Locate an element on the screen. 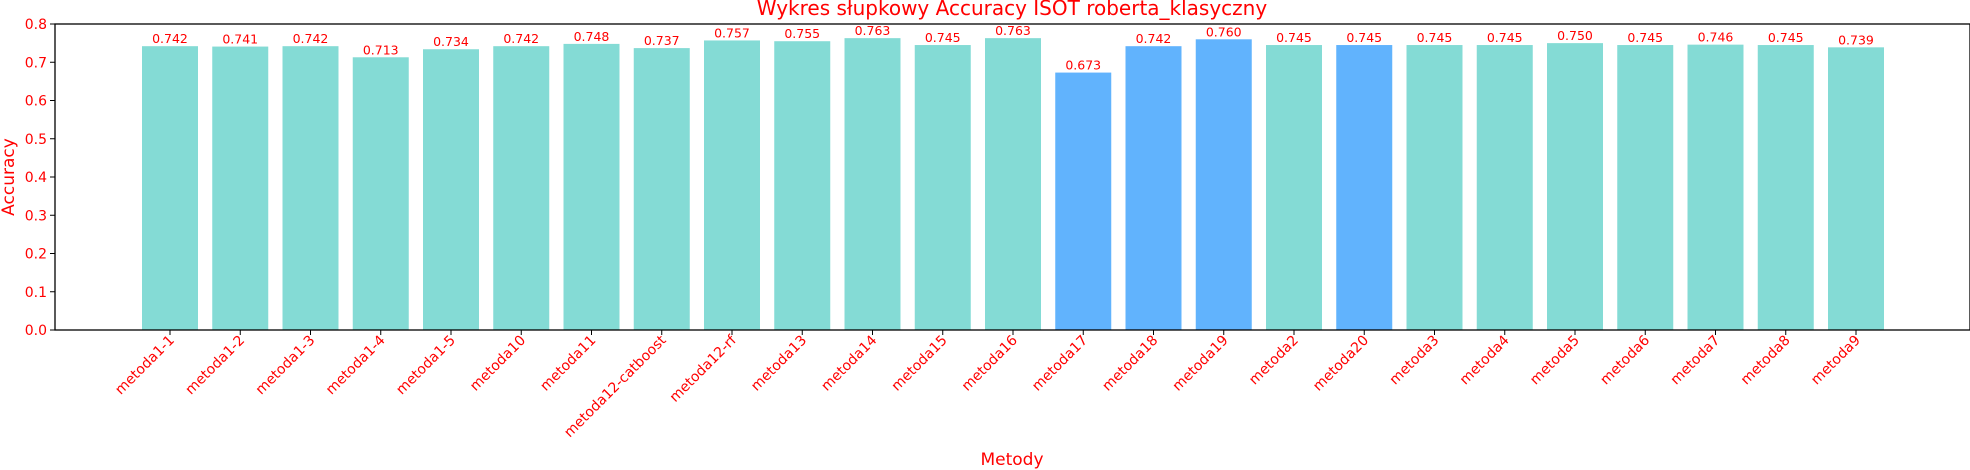 Image resolution: width=1970 pixels, height=470 pixels. y-axis-ticks: 0.0 0.1 0.2 0.3 0.4 0.5 0.6 0.7 0.8 is located at coordinates (40, 178).